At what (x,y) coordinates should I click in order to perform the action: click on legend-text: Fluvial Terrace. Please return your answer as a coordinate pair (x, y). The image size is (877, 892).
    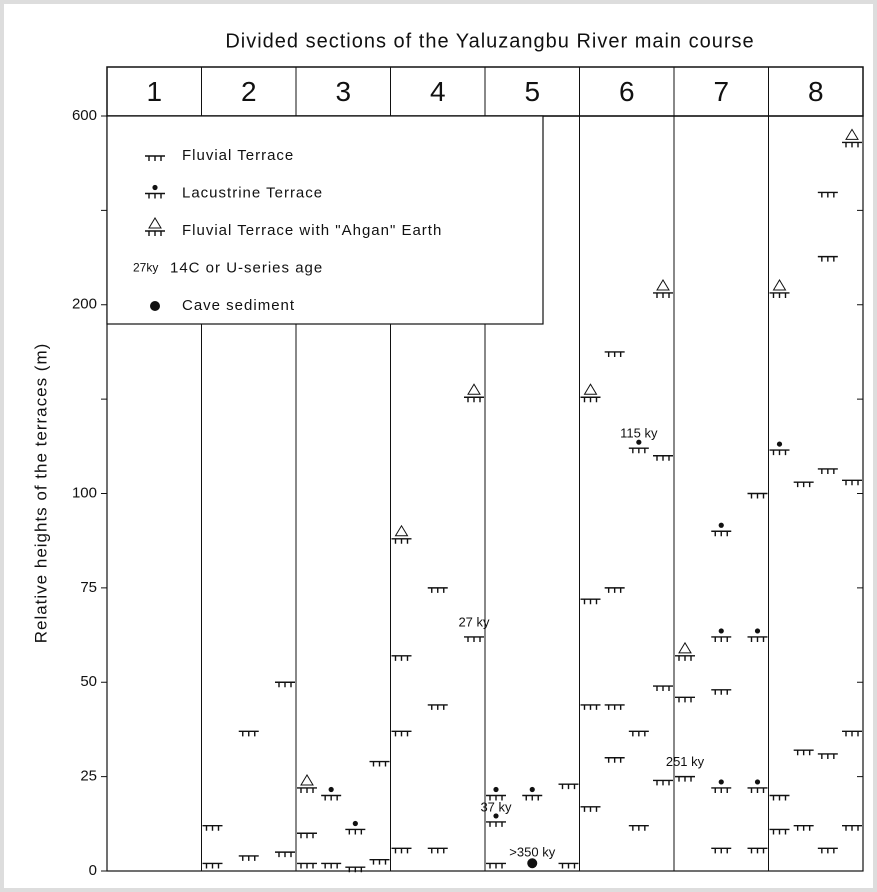
    Looking at the image, I should click on (238, 155).